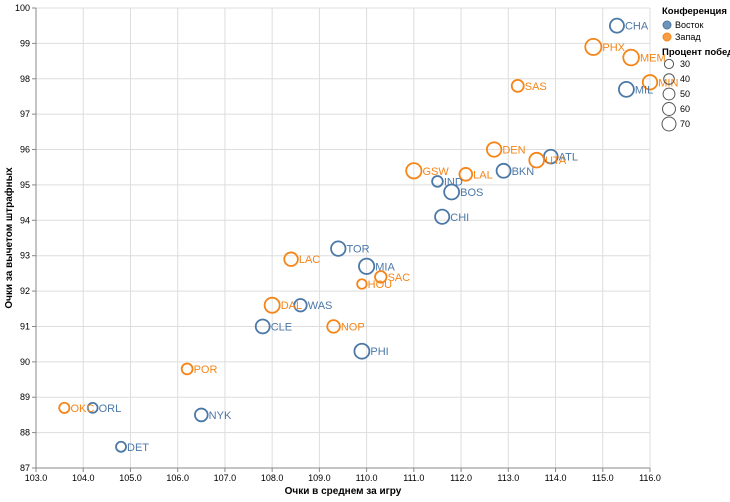  Describe the element at coordinates (225, 478) in the screenshot. I see `x-tick-label: 107.0` at that location.